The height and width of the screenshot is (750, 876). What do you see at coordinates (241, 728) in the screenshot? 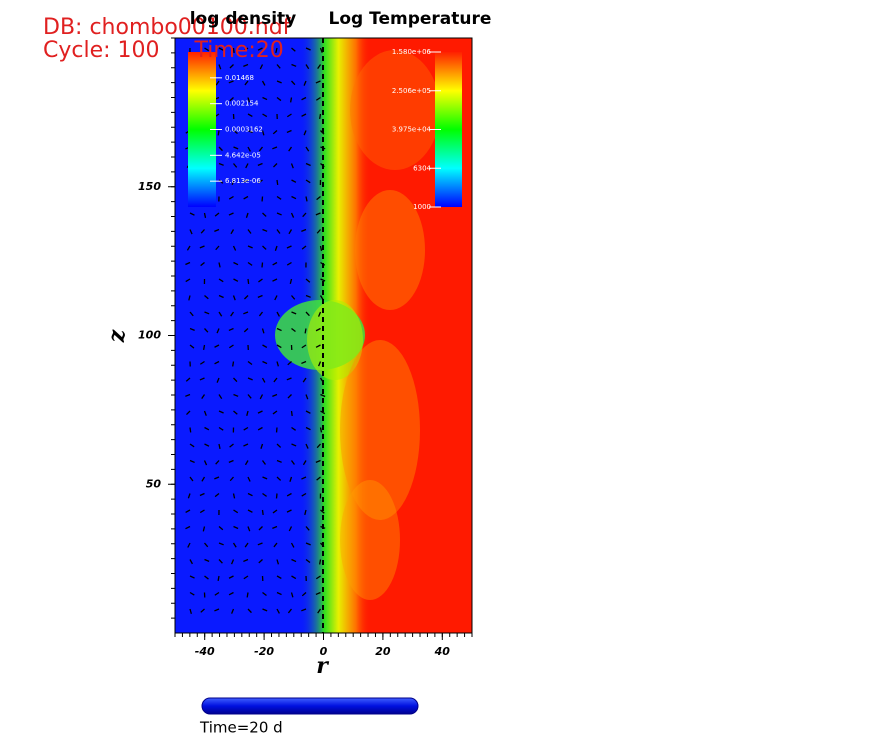
I see `time-label: Time=20 d` at bounding box center [241, 728].